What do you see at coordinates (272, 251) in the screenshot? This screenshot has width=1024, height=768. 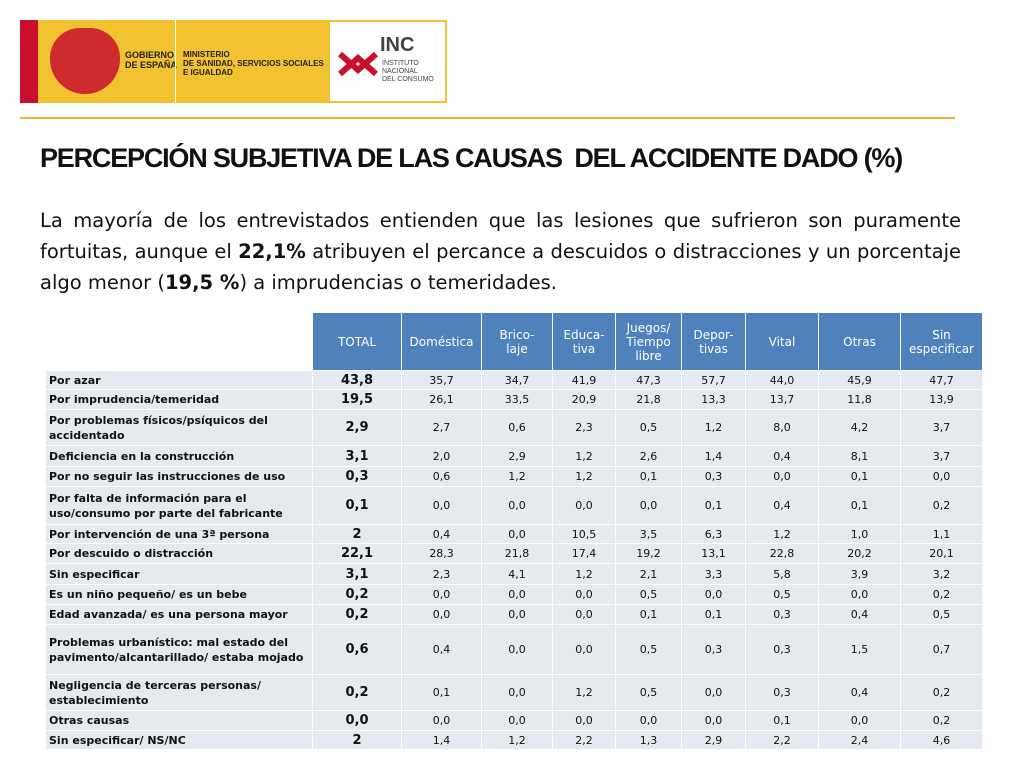 I see `text-run: 22,1%` at bounding box center [272, 251].